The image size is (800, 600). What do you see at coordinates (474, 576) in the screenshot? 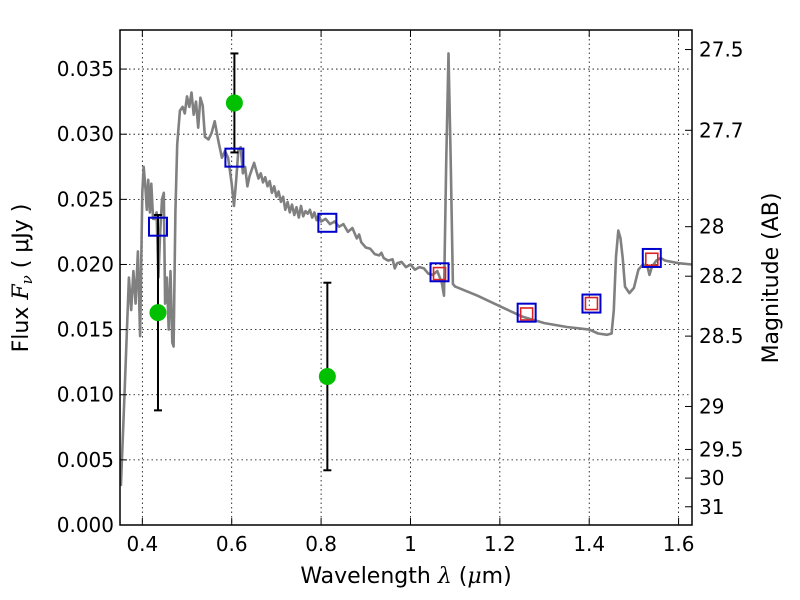
I see `x-axis-title-mu: μ` at bounding box center [474, 576].